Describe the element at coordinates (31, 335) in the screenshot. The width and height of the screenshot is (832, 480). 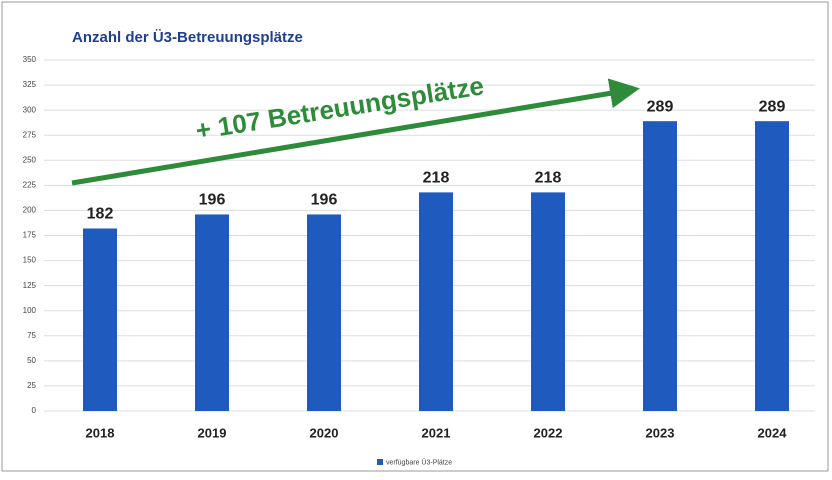
I see `y-tick-label: 75` at that location.